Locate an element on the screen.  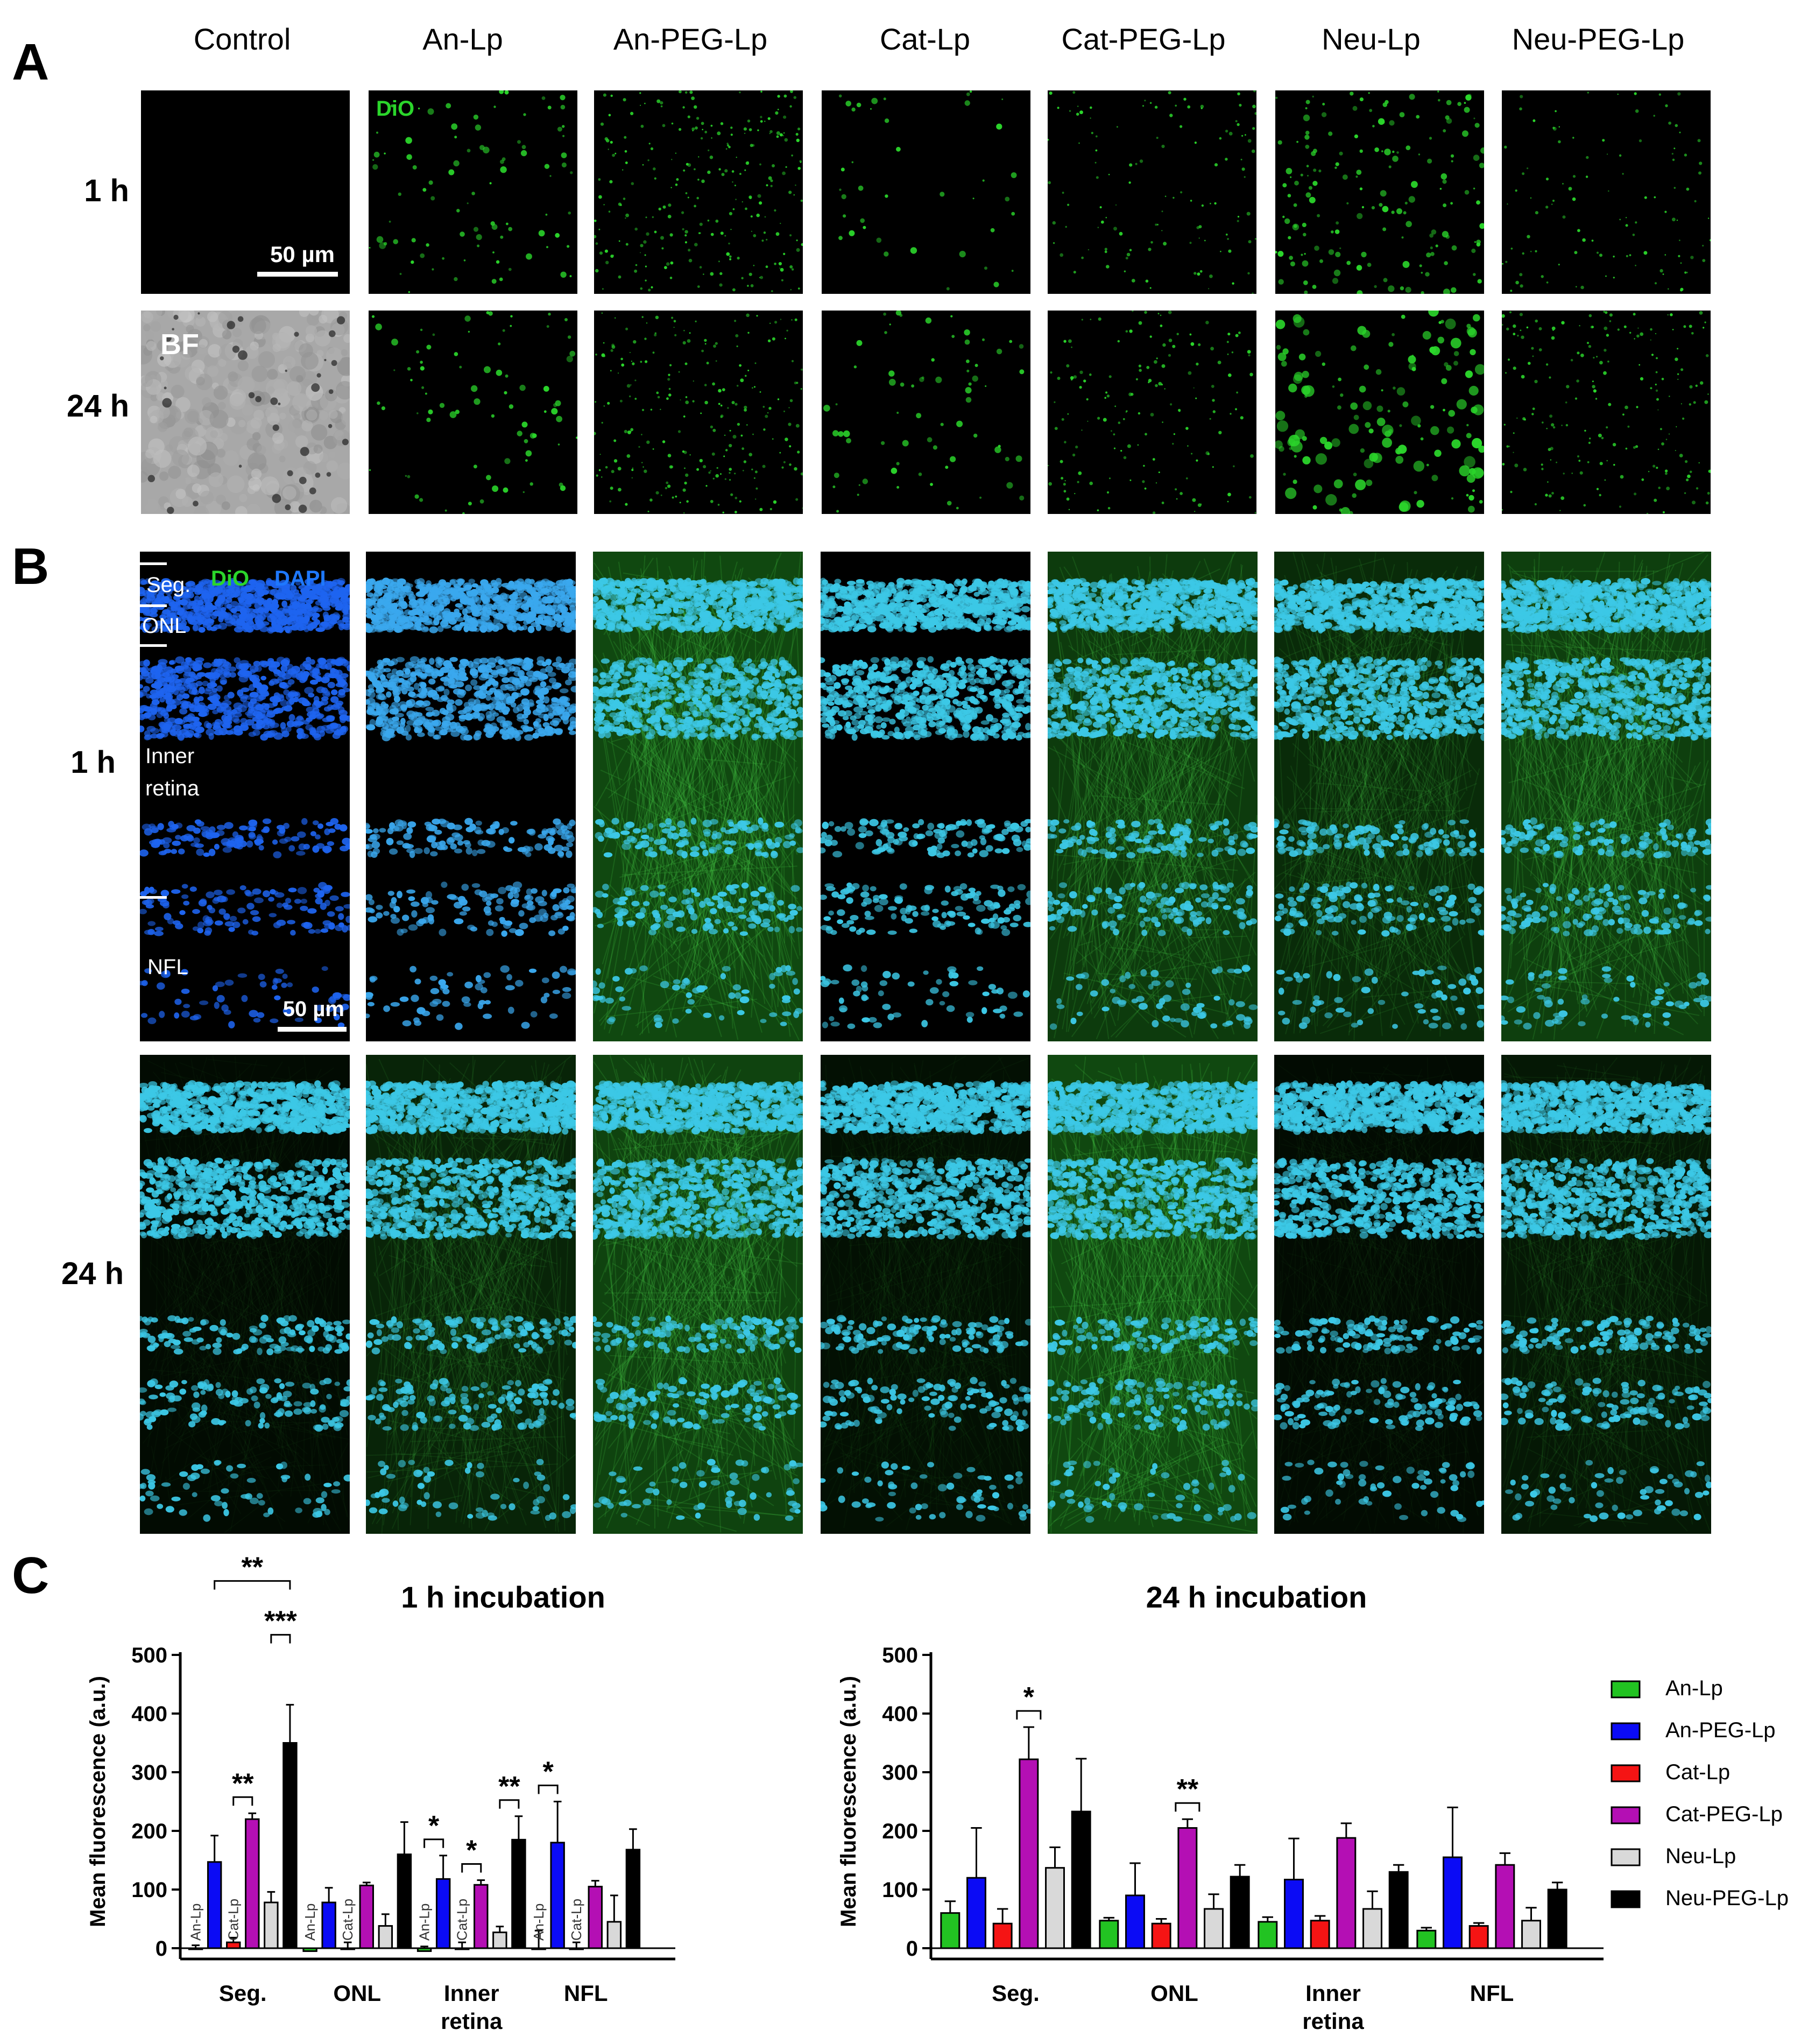
panel-b-tile-neu-lp-24h is located at coordinates (1379, 1294).